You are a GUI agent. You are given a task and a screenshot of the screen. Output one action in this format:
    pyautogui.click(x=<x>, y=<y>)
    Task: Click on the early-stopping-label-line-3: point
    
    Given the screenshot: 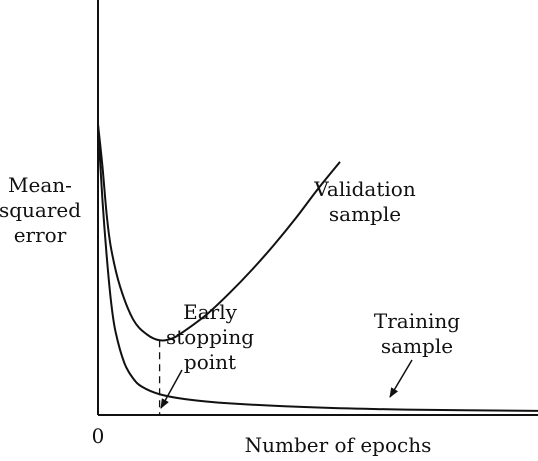 What is the action you would take?
    pyautogui.click(x=210, y=362)
    